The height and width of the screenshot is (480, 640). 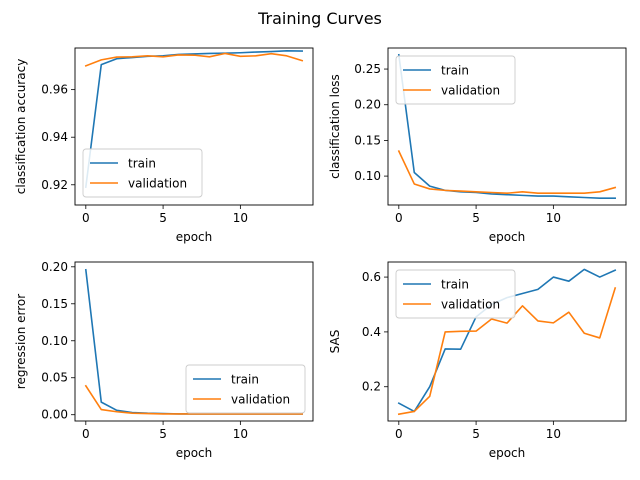 What do you see at coordinates (371, 332) in the screenshot?
I see `y-tick-label: 0.4` at bounding box center [371, 332].